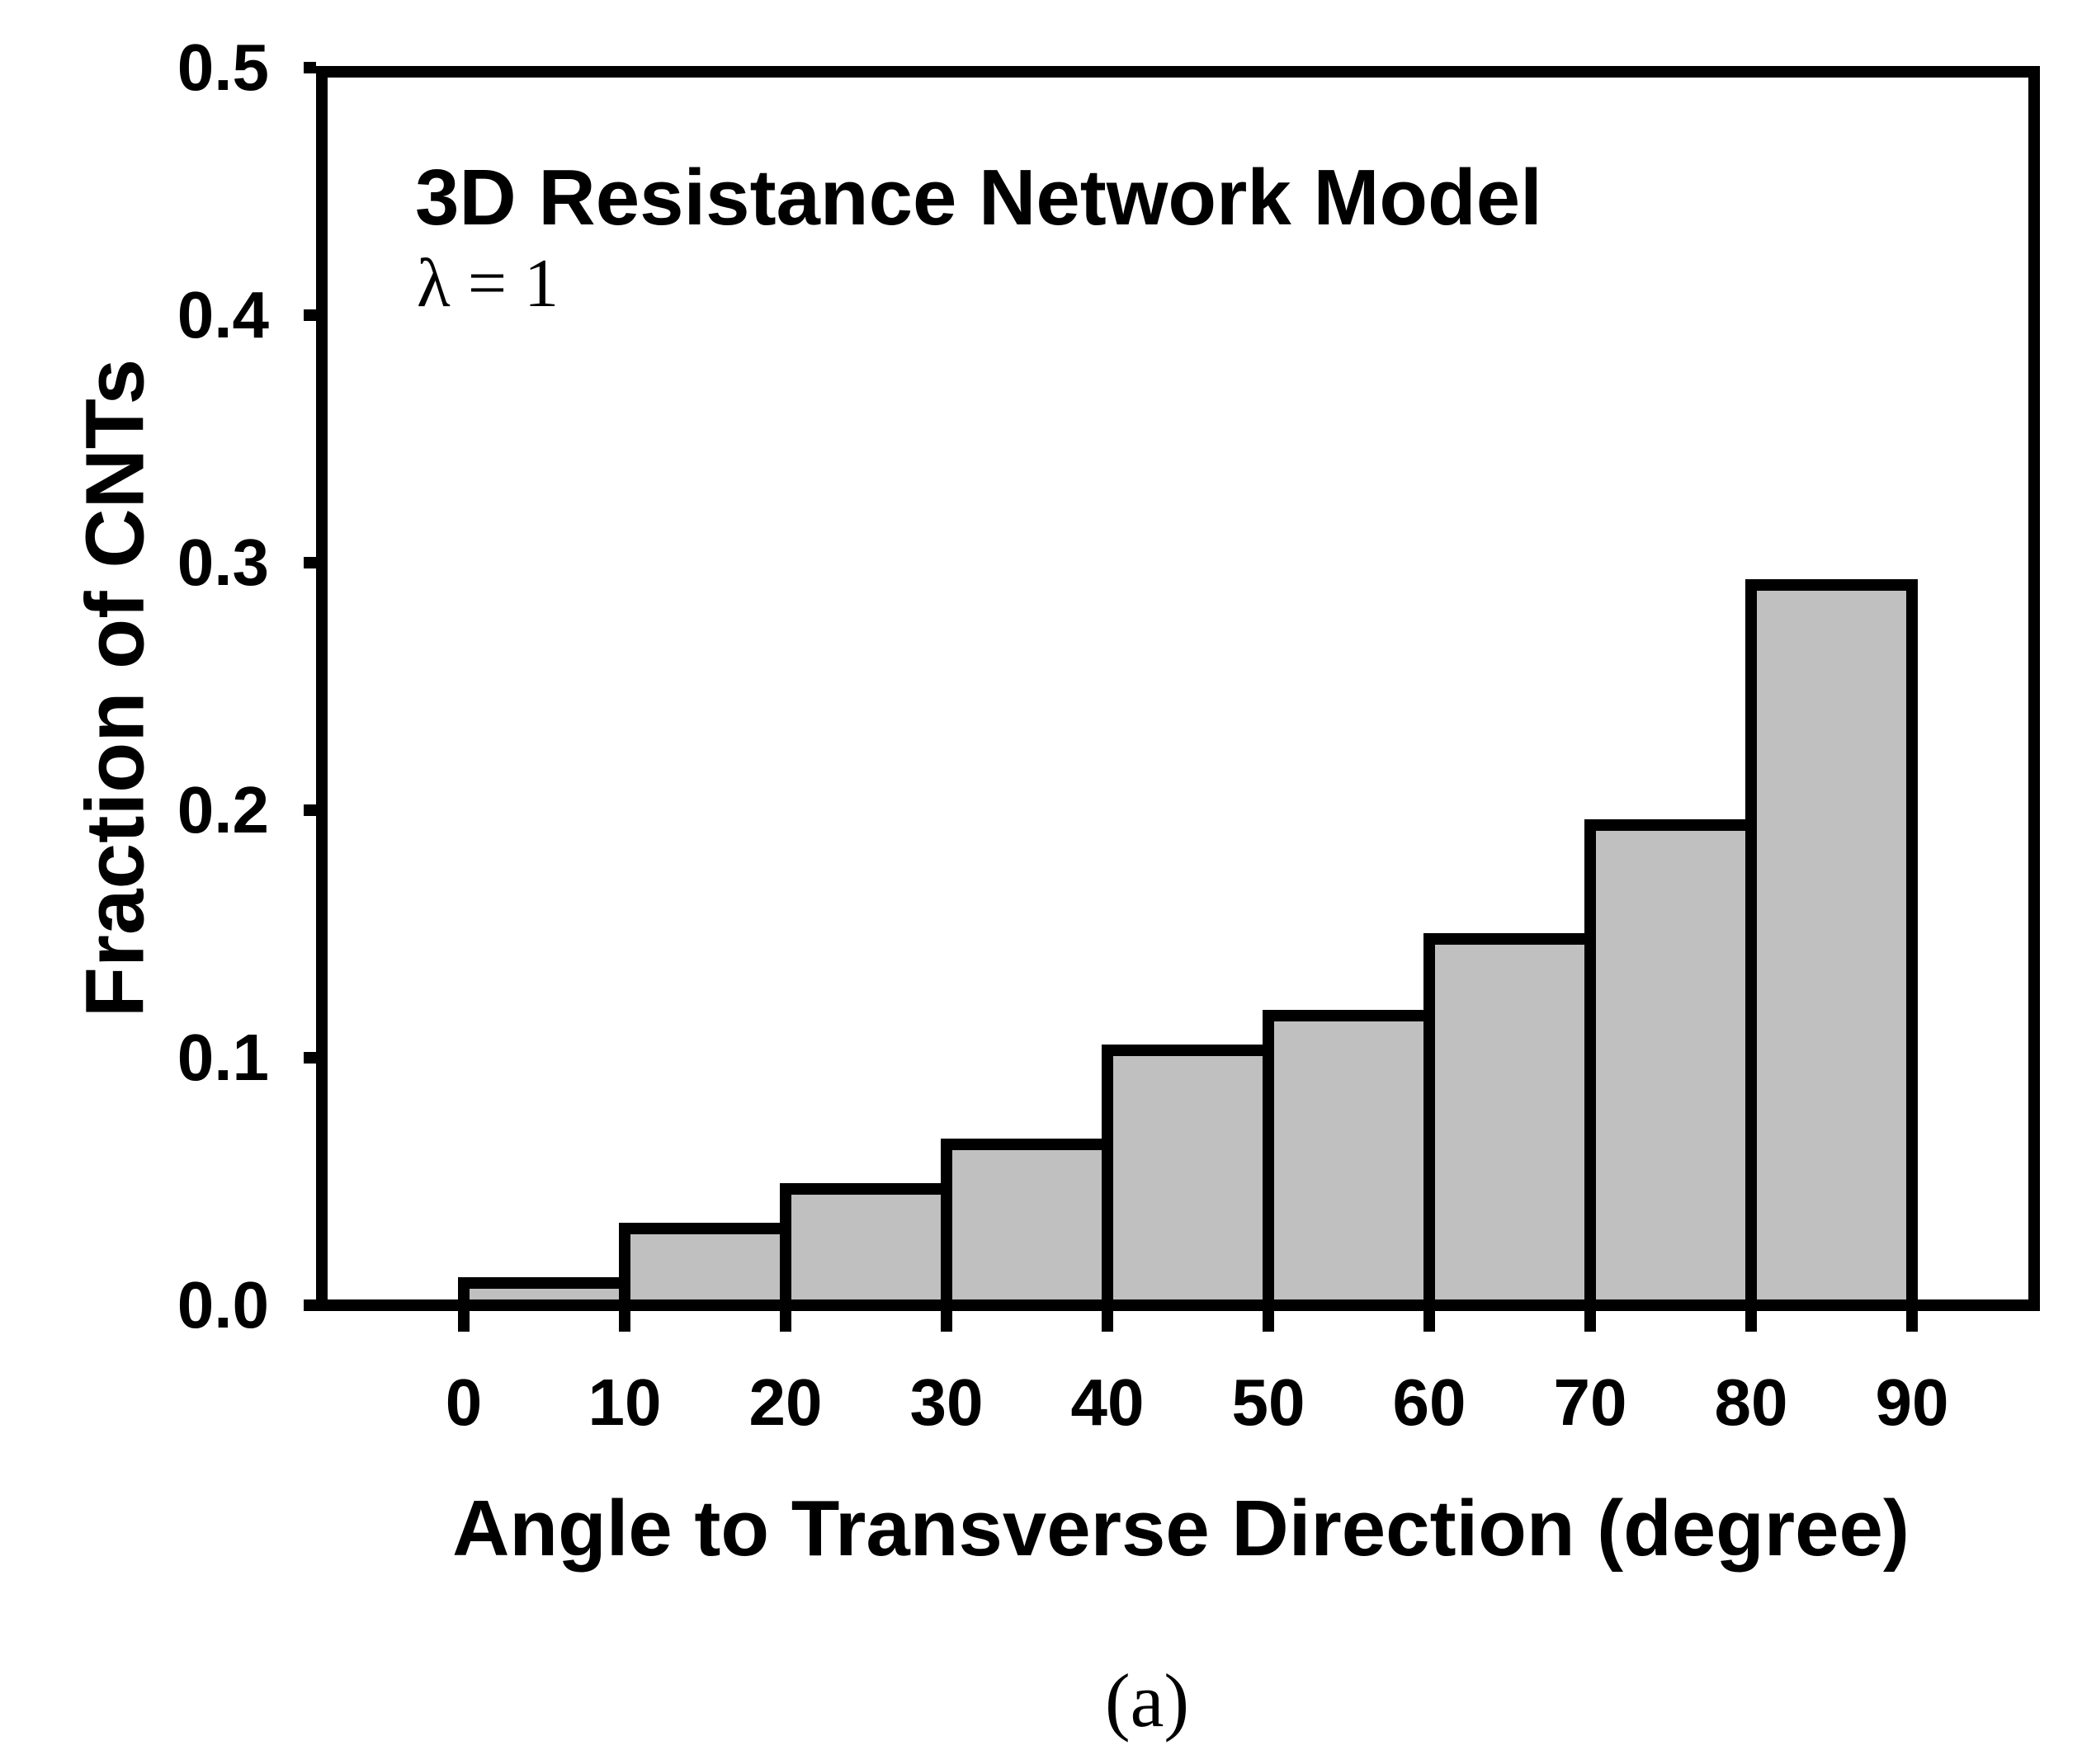 Image resolution: width=2082 pixels, height=1764 pixels. I want to click on chart-title: 3D Resistance Network Model, so click(978, 197).